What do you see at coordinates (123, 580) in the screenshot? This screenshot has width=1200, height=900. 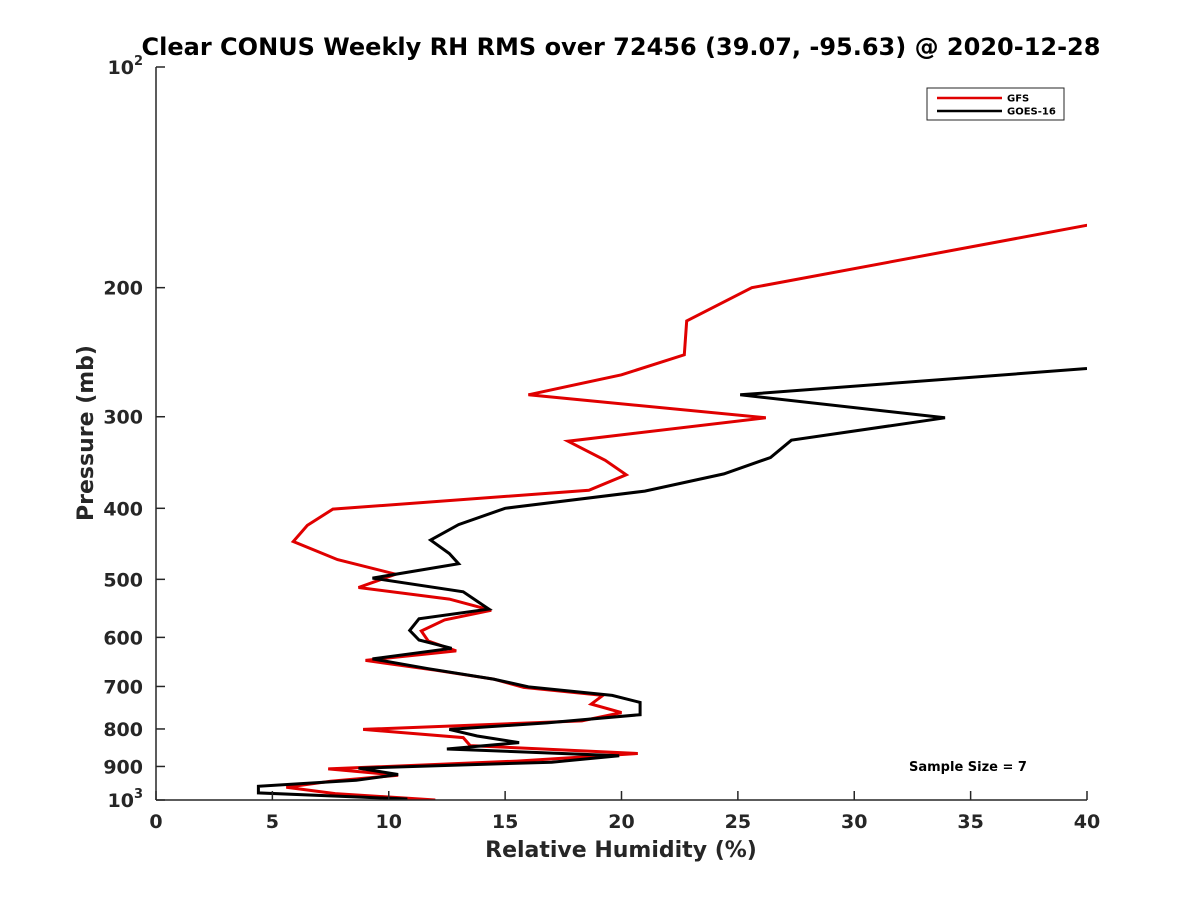 I see `y-tick-label: 500` at bounding box center [123, 580].